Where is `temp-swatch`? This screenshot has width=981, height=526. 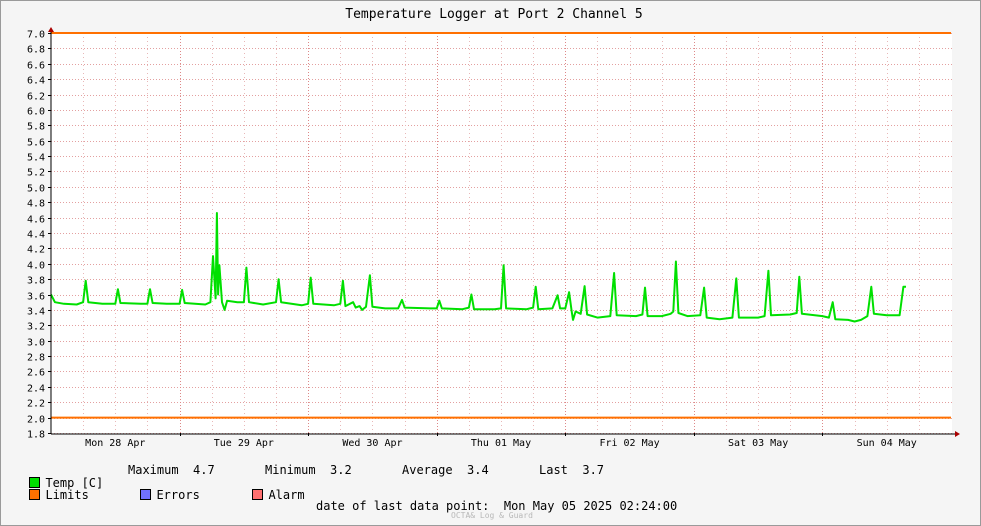
temp-swatch is located at coordinates (35, 482).